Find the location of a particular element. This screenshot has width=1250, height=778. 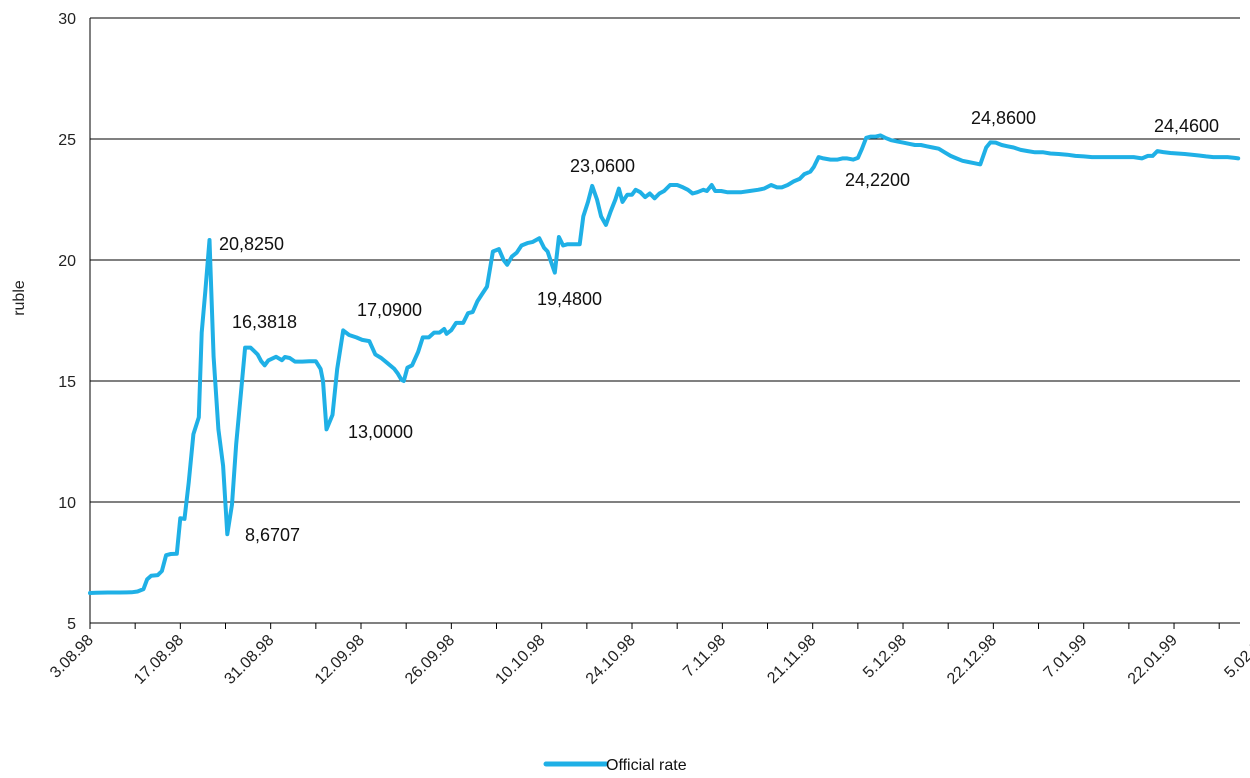

annotation-label: 16,3818 is located at coordinates (264, 322).